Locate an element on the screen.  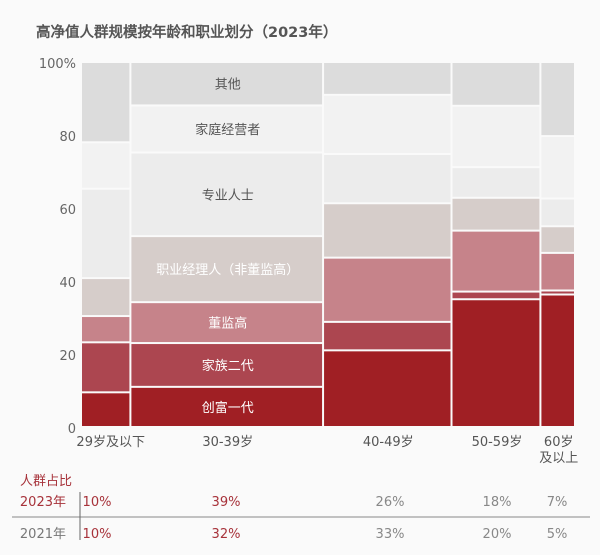
segment-label: 职业经理人（非董监高） is located at coordinates (227, 270).